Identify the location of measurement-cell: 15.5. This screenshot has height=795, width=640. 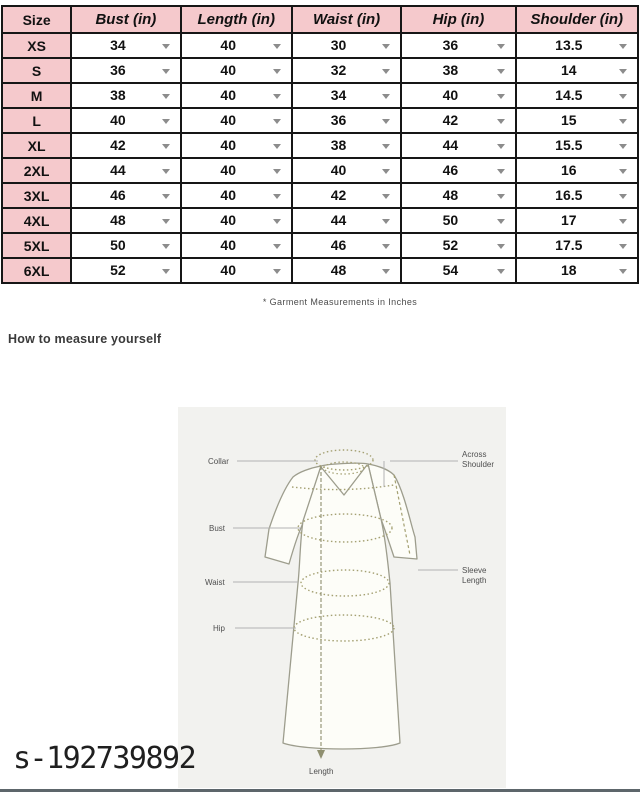
(577, 145).